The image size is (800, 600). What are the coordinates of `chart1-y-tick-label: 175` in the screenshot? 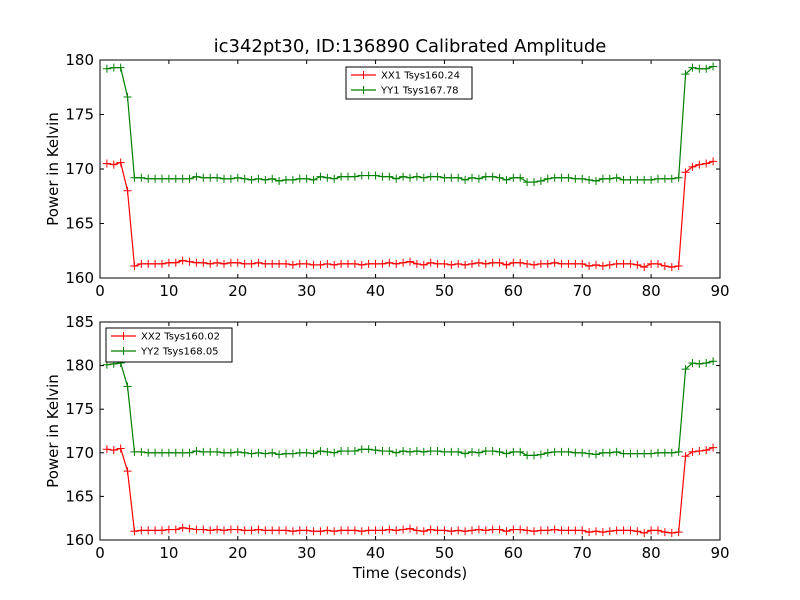 It's located at (79, 409).